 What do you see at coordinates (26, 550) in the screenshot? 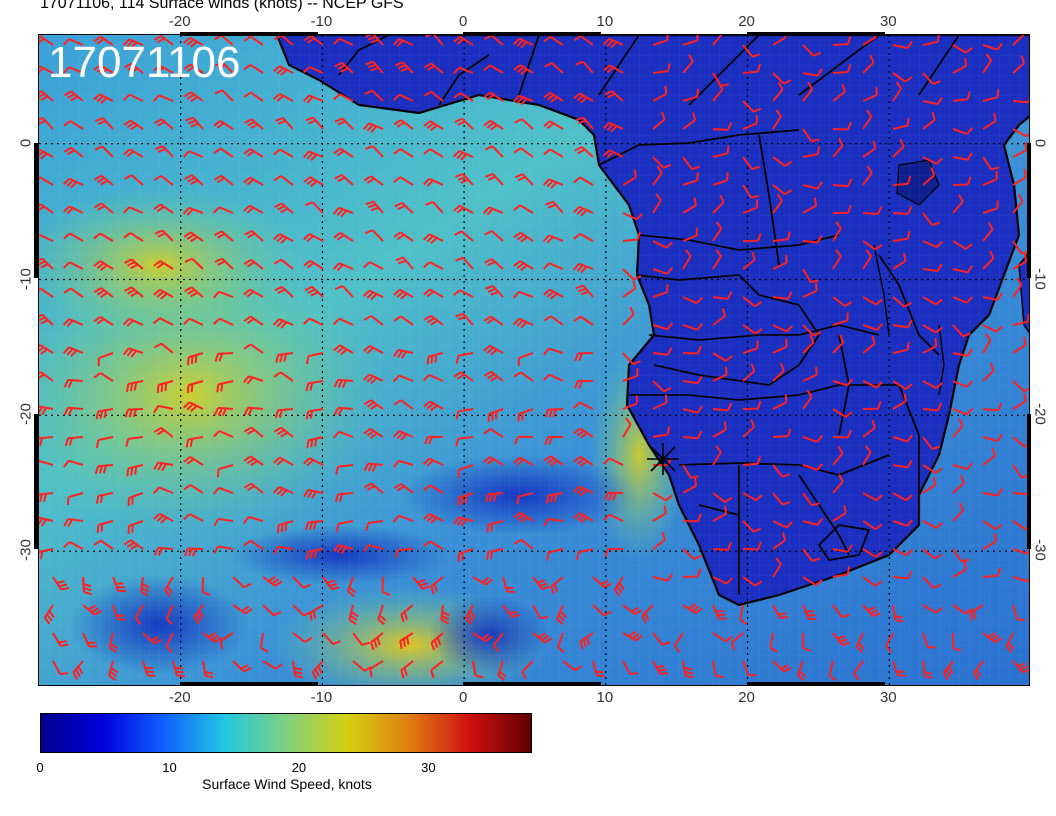
I see `left-lat-tick-label: -30` at bounding box center [26, 550].